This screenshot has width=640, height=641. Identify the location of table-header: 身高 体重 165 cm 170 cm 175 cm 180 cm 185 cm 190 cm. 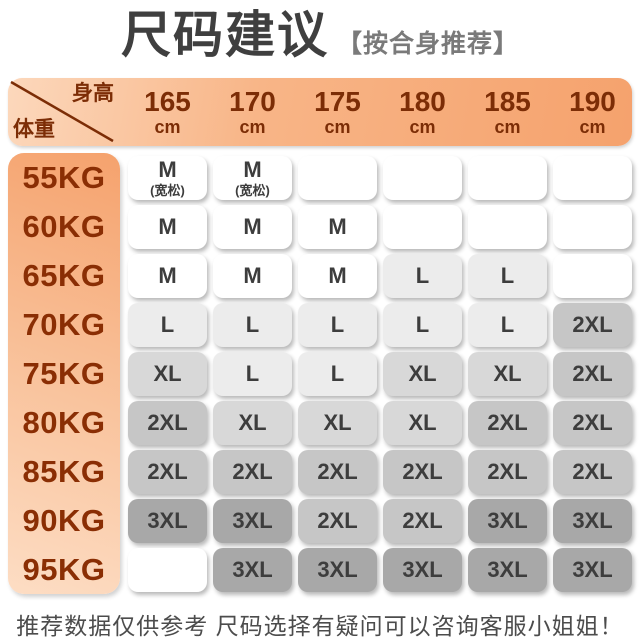
(320, 112).